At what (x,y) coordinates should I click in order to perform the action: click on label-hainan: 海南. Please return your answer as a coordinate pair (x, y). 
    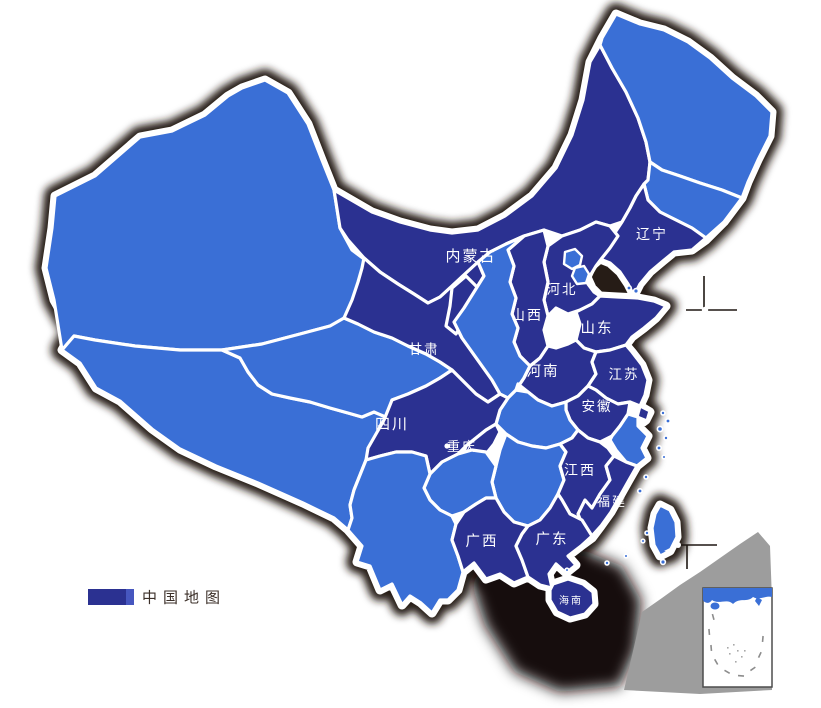
    Looking at the image, I should click on (571, 600).